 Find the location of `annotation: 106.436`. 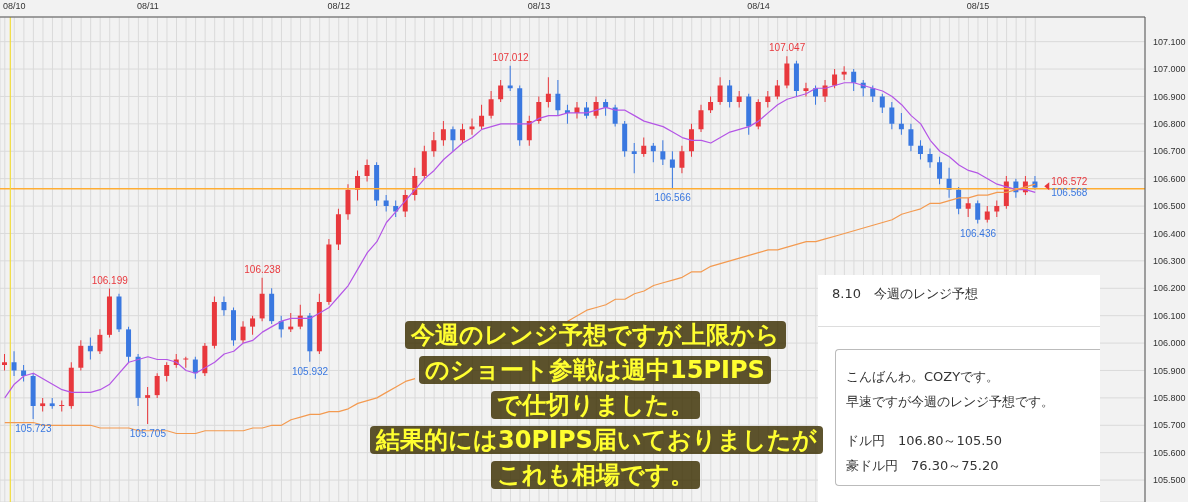

annotation: 106.436 is located at coordinates (978, 233).